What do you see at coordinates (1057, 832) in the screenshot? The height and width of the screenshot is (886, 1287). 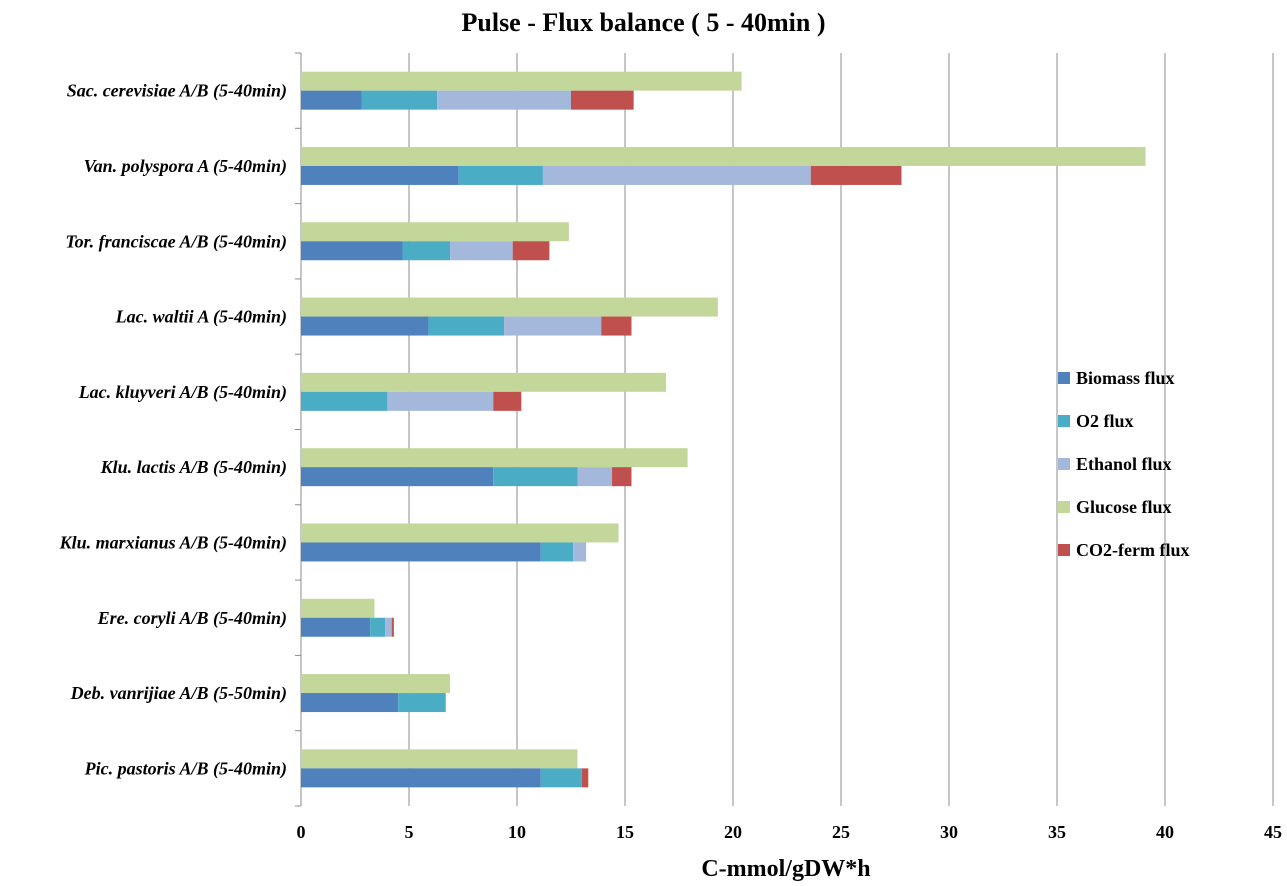 I see `x-tick-label-35: 35` at bounding box center [1057, 832].